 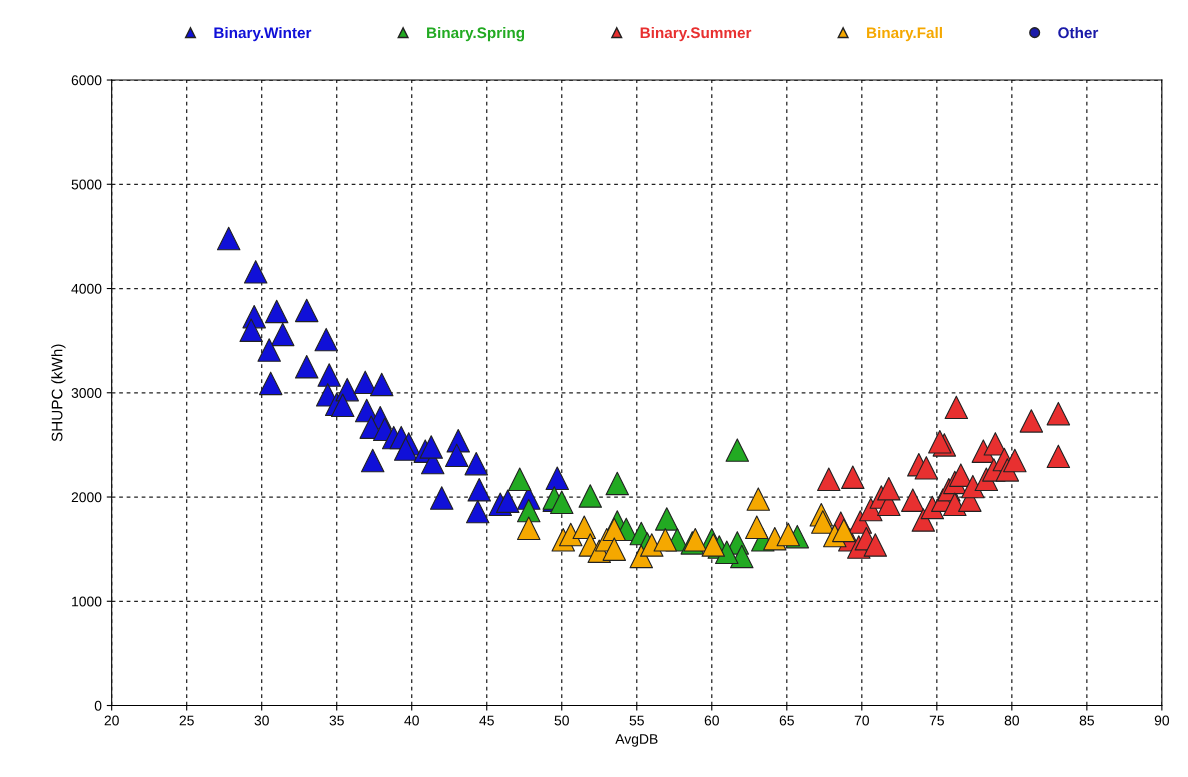 What do you see at coordinates (696, 34) in the screenshot?
I see `legend-label: Binary.Summer` at bounding box center [696, 34].